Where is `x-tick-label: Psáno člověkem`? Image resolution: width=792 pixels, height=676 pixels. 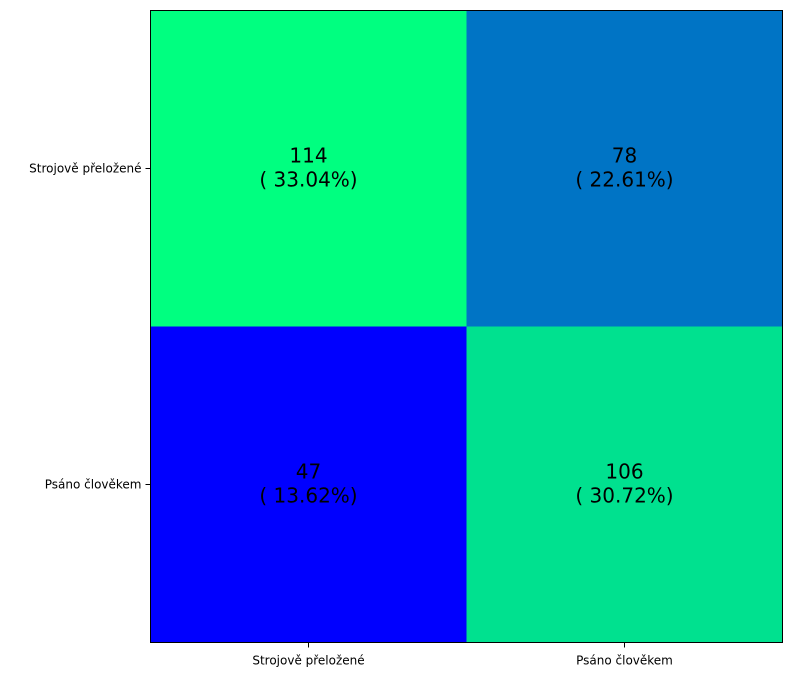 x-tick-label: Psáno člověkem is located at coordinates (624, 661).